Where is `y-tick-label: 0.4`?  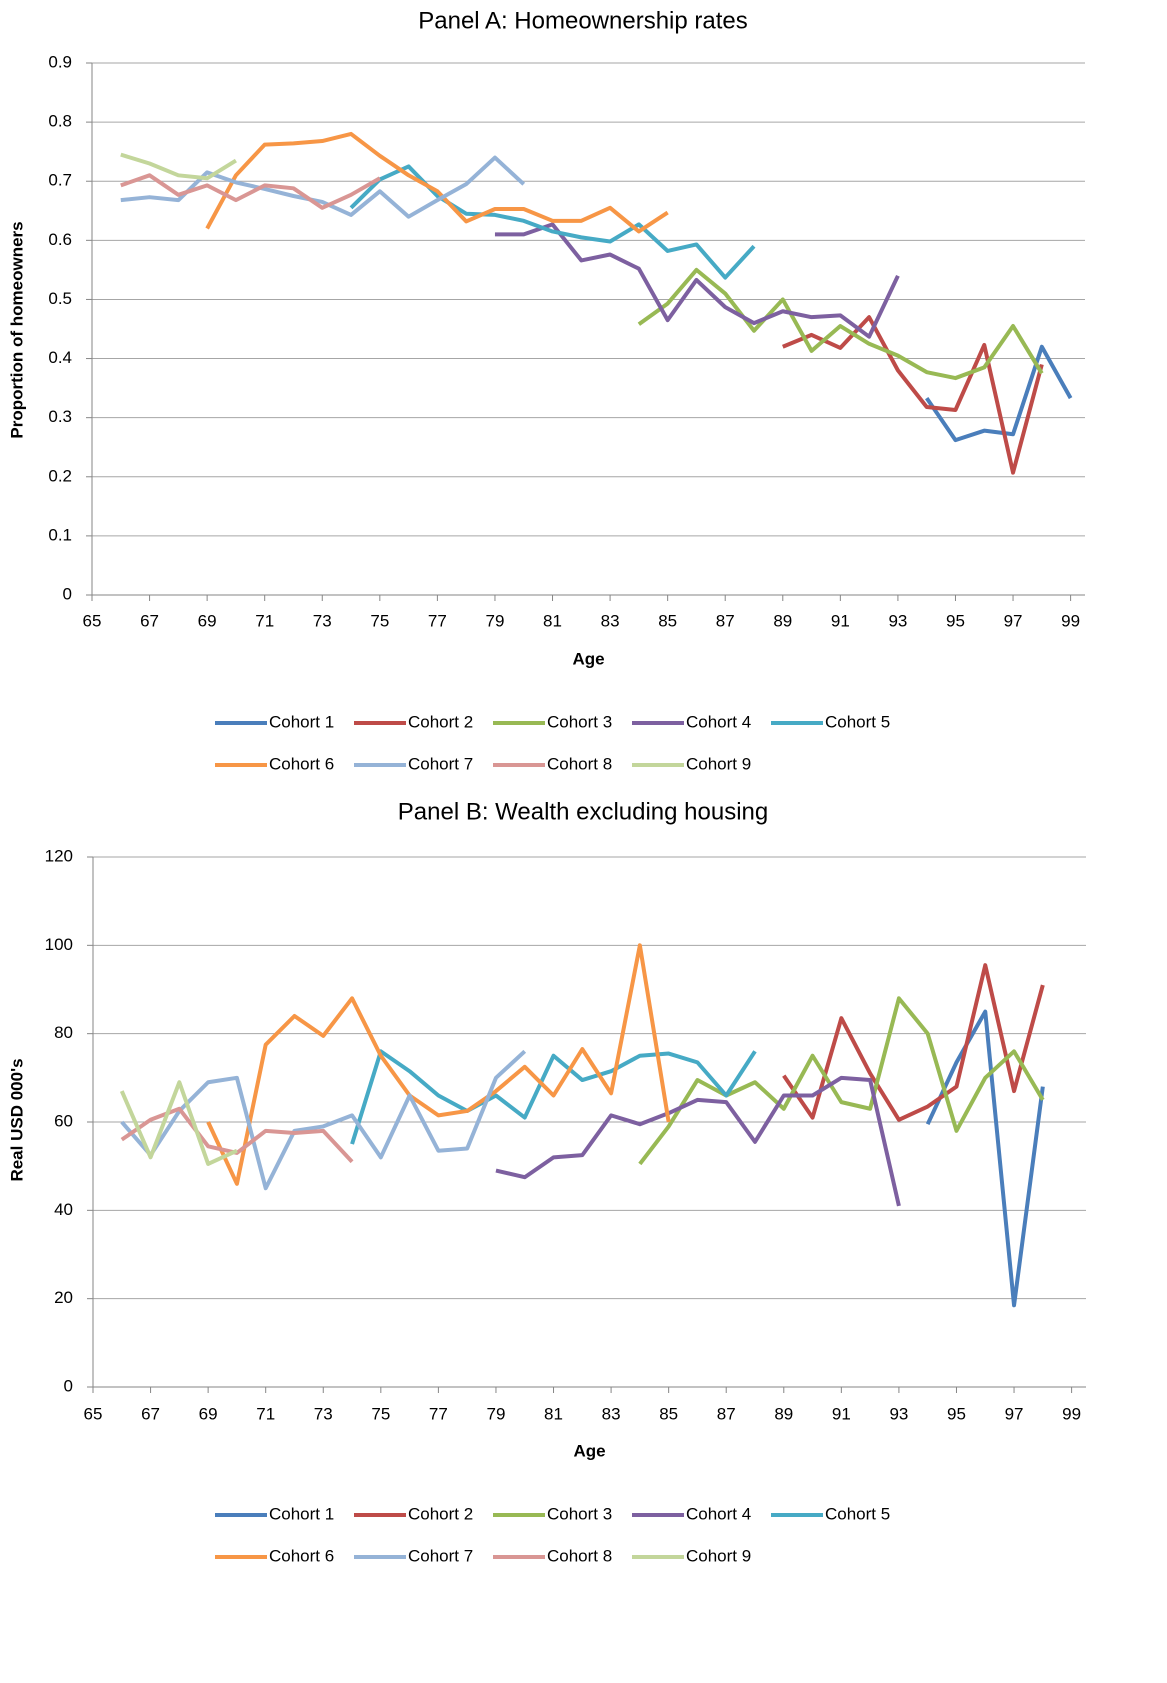
y-tick-label: 0.4 is located at coordinates (60, 357).